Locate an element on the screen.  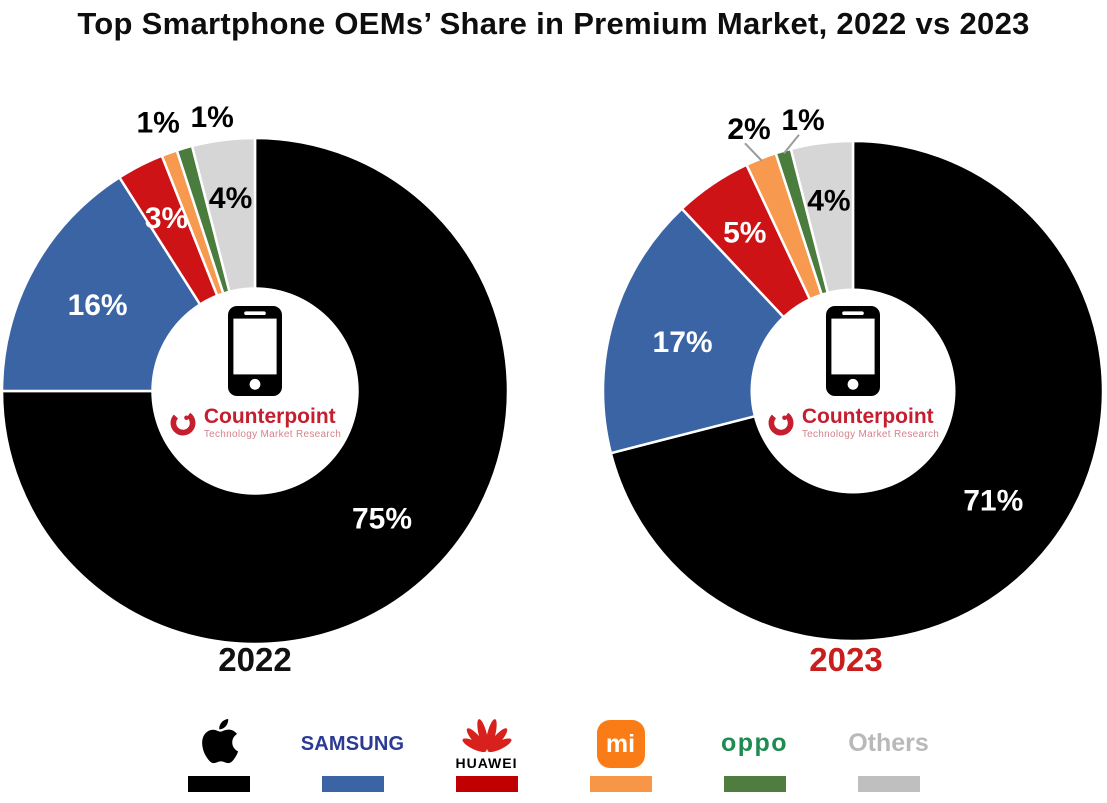
legend-item-huawei: HUAWEI is located at coordinates (487, 749).